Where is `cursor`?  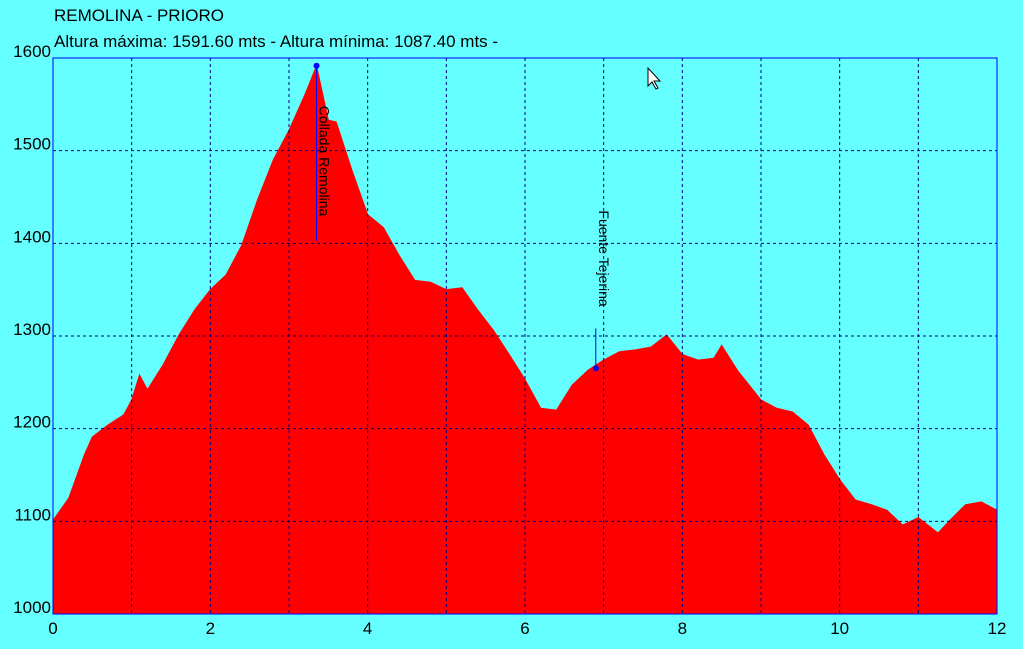
cursor is located at coordinates (654, 78).